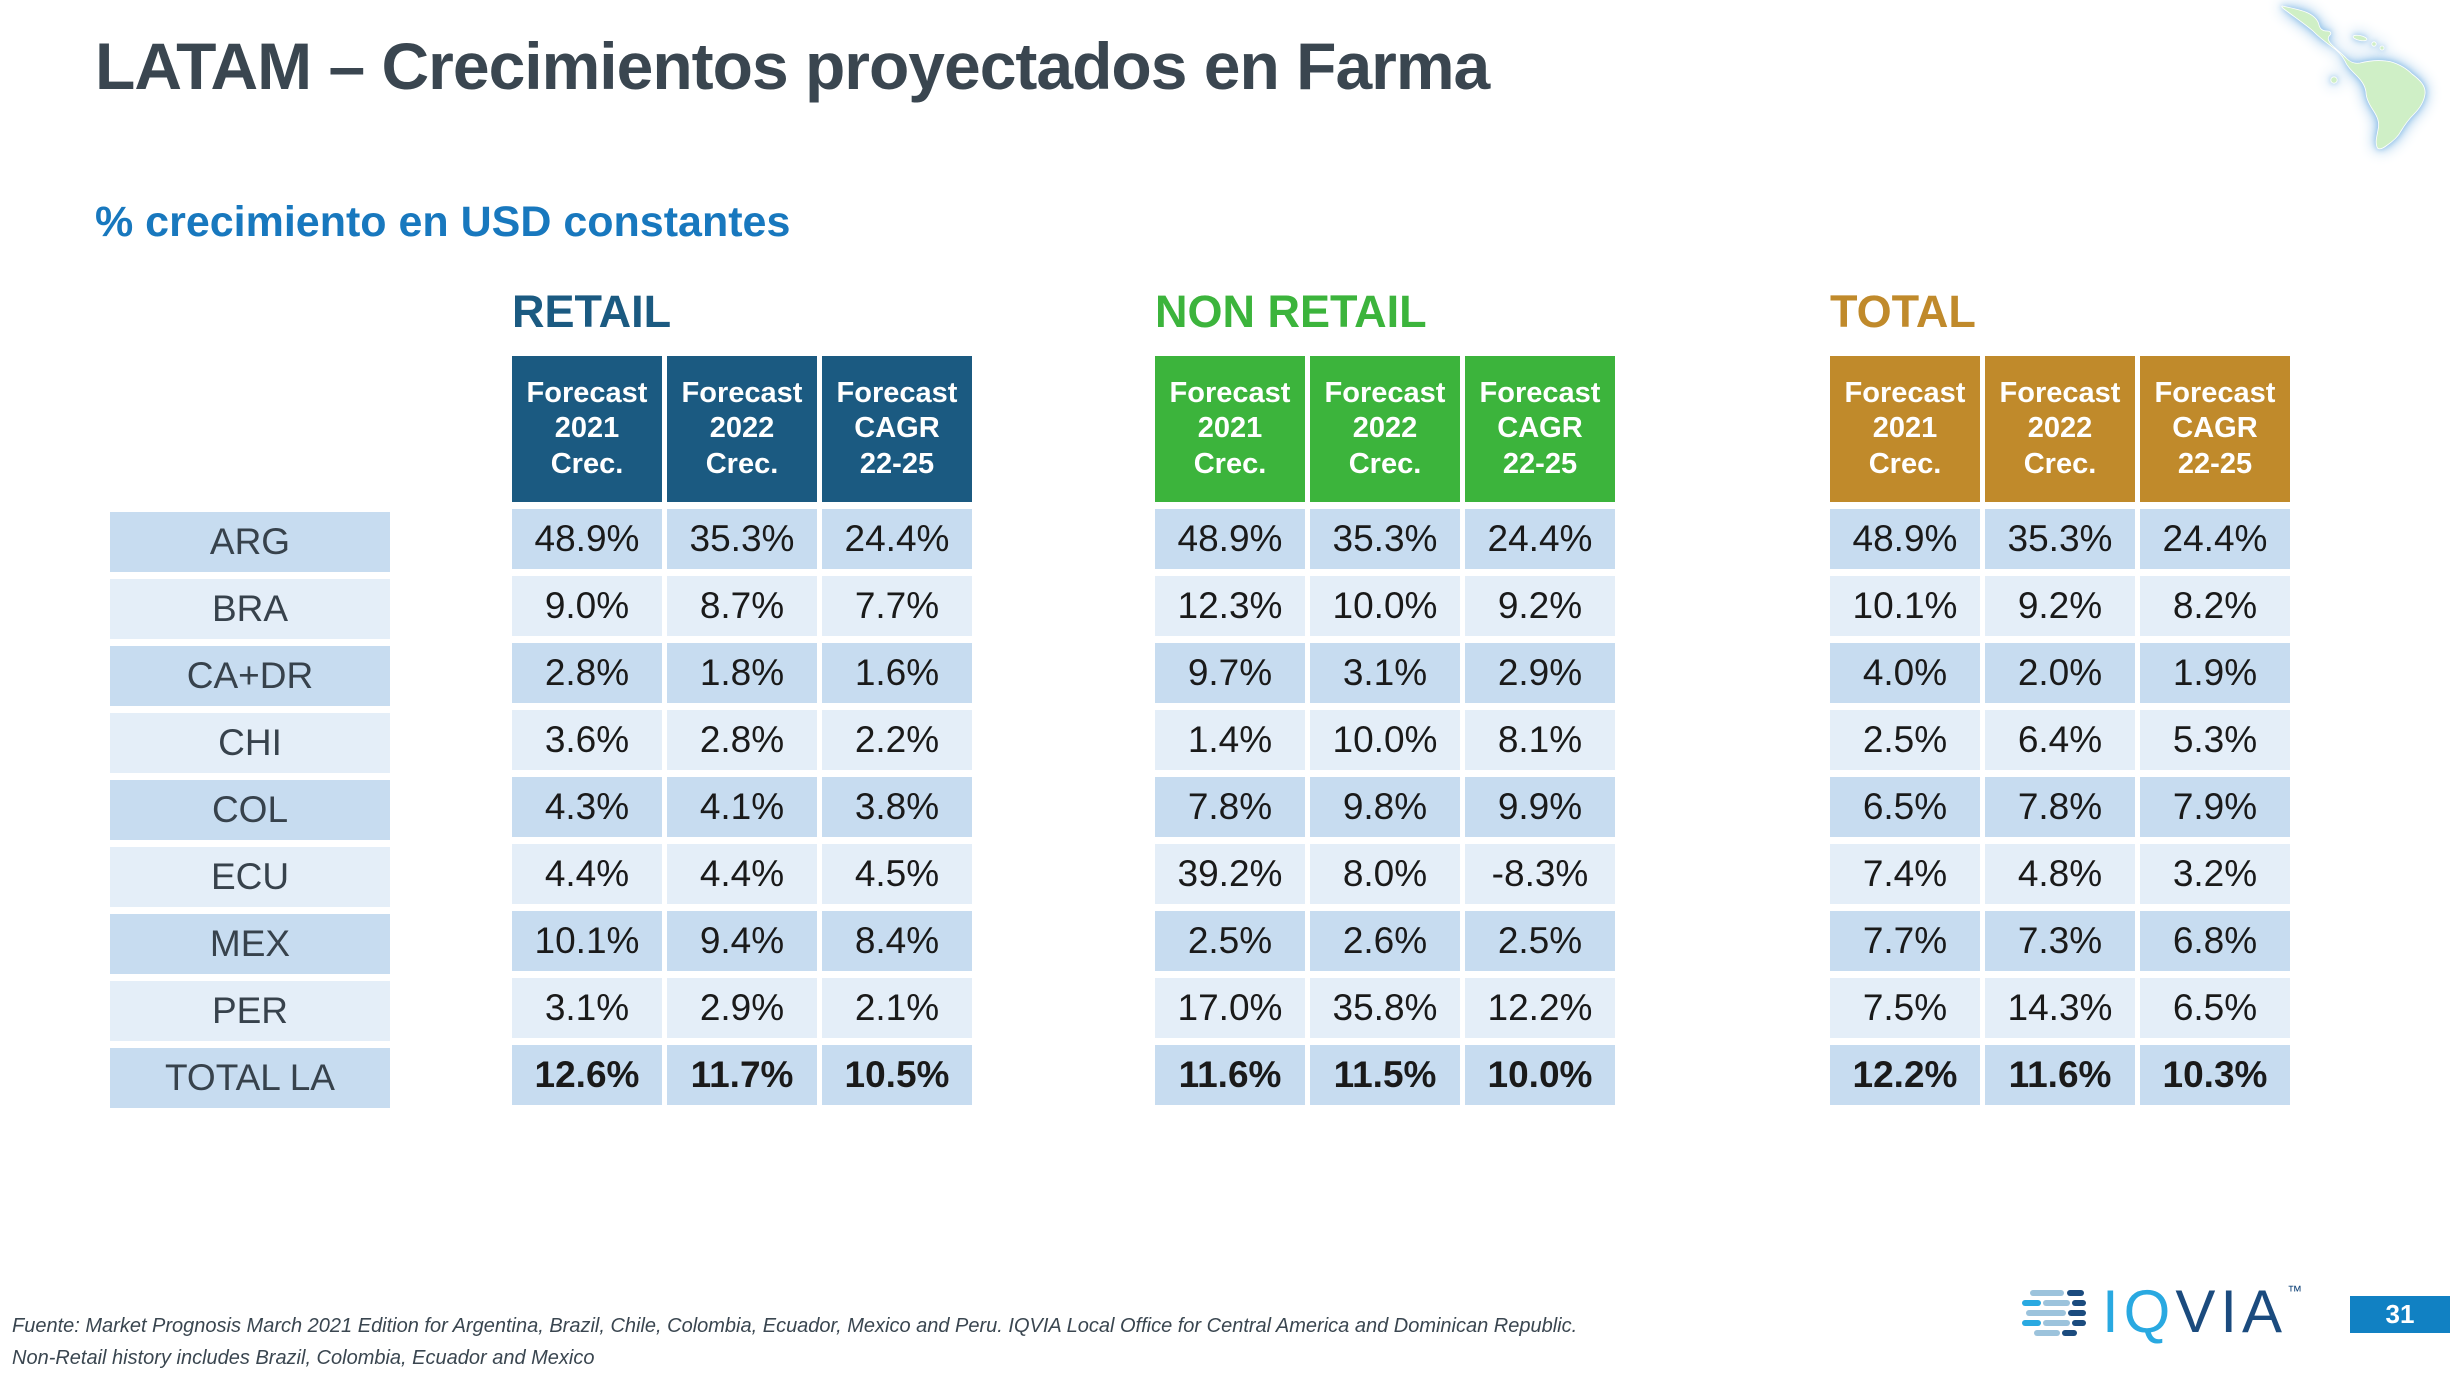  What do you see at coordinates (897, 539) in the screenshot?
I see `value-cell: 24.4%` at bounding box center [897, 539].